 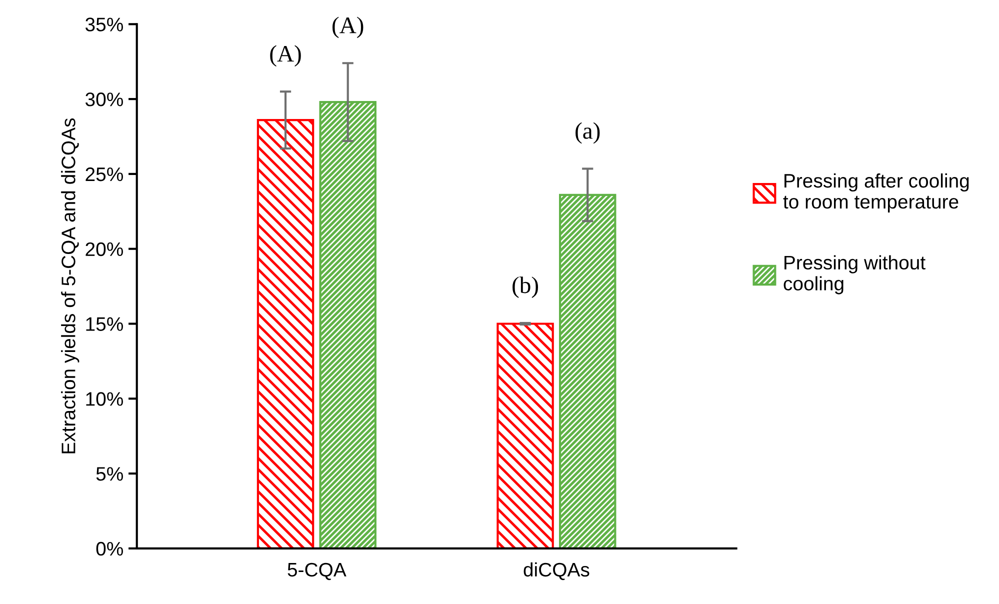 What do you see at coordinates (109, 549) in the screenshot?
I see `y-tick-label: 0%` at bounding box center [109, 549].